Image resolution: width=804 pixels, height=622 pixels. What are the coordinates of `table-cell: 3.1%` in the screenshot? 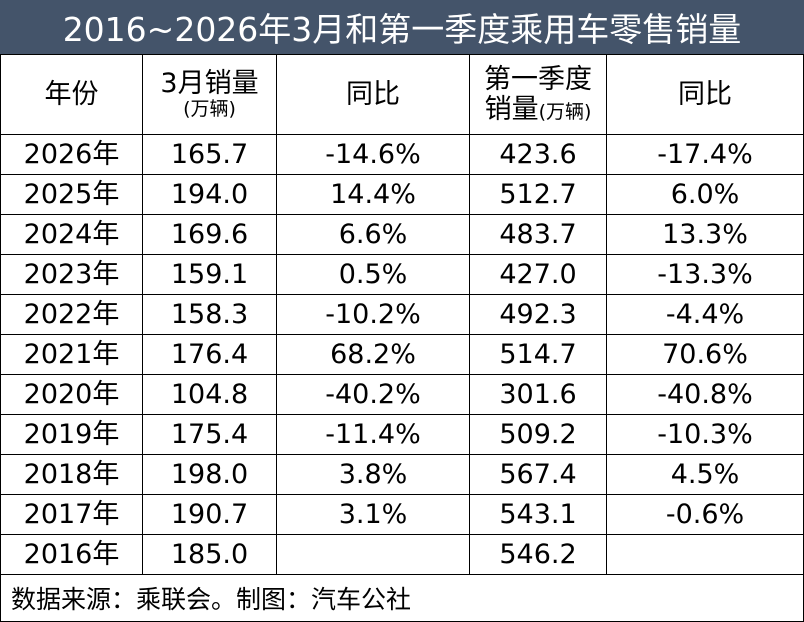 It's located at (373, 515).